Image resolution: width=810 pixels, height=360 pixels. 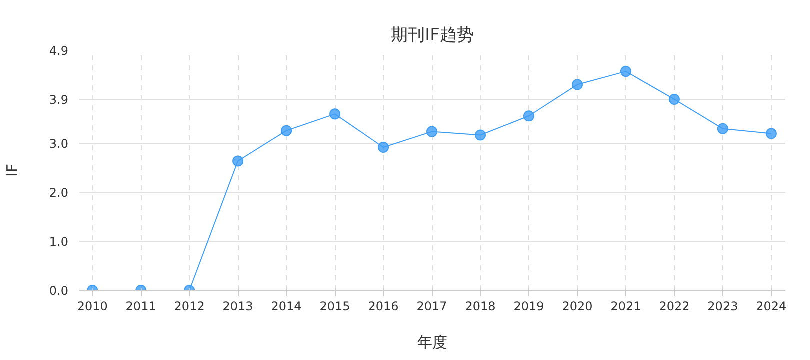 I want to click on y-tick-label: 2.0, so click(x=59, y=193).